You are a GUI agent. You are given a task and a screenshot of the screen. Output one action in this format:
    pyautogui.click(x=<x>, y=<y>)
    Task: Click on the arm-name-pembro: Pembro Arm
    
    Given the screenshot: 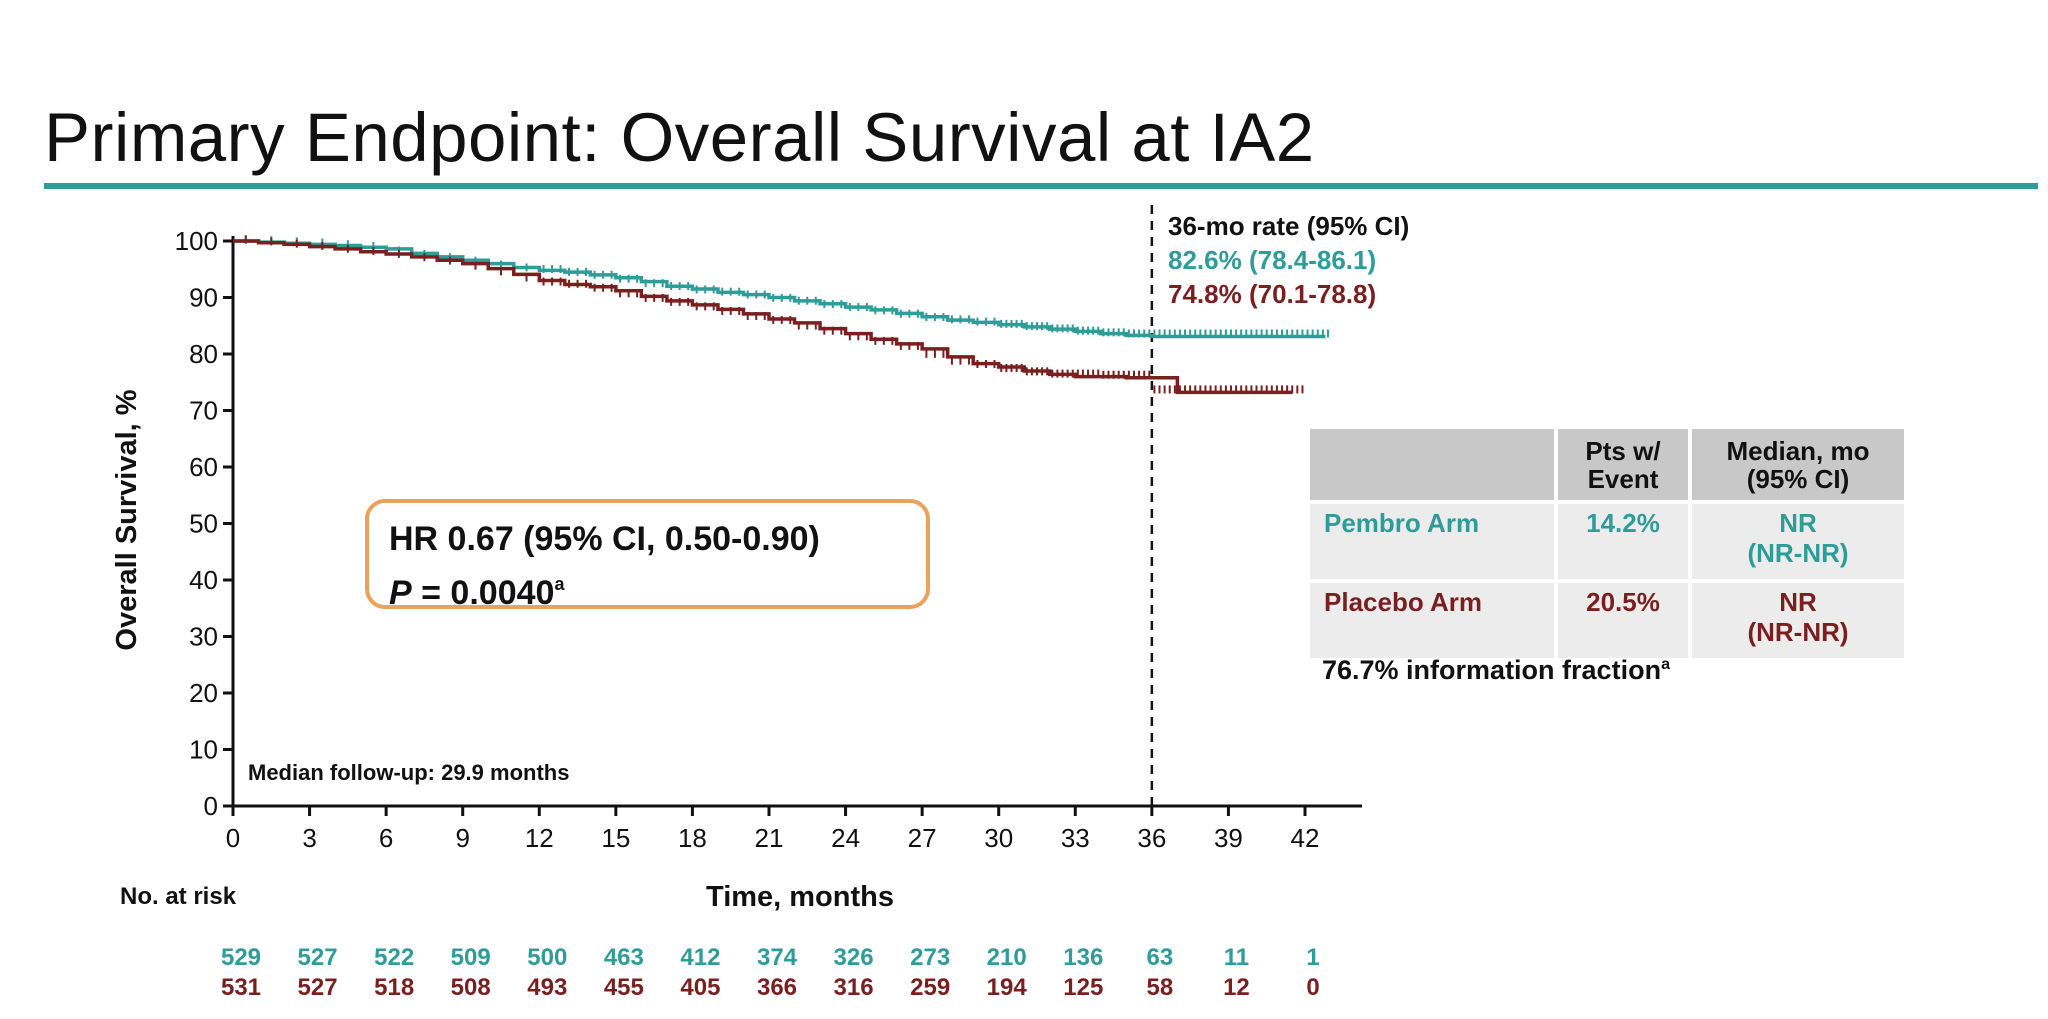 What is the action you would take?
    pyautogui.click(x=1432, y=541)
    